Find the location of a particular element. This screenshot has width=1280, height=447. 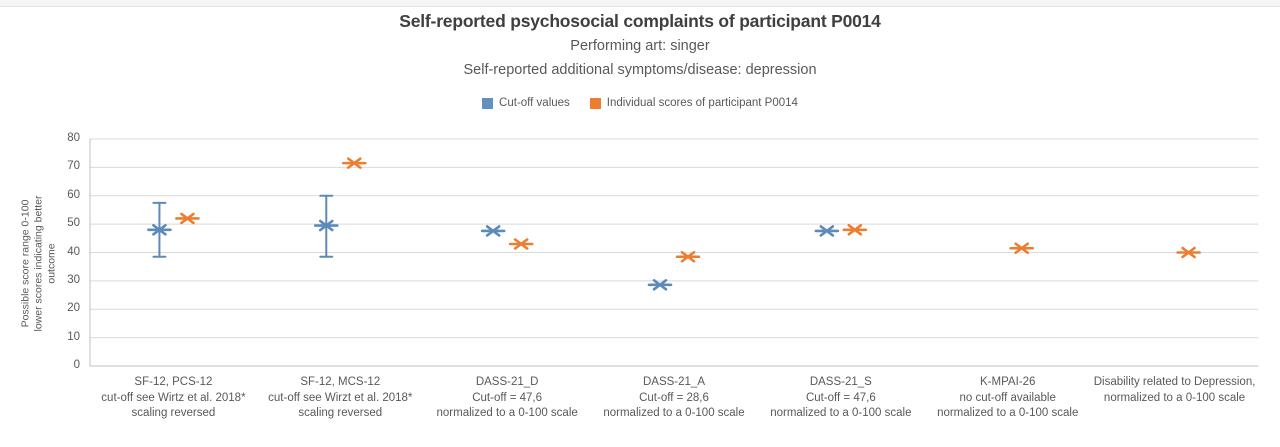

x-category-label-line: Cut-off = 28,6 is located at coordinates (674, 397).